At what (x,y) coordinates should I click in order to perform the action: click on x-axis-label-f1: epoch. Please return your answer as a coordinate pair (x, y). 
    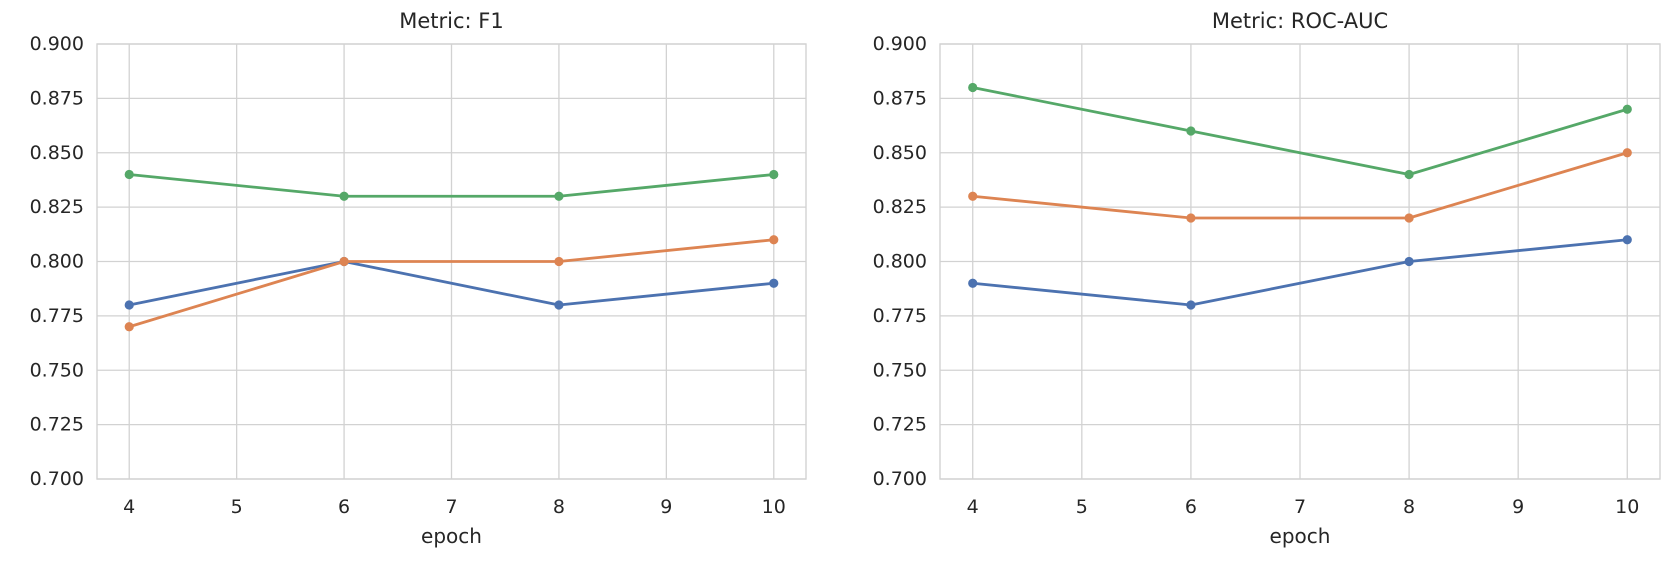
    Looking at the image, I should click on (451, 536).